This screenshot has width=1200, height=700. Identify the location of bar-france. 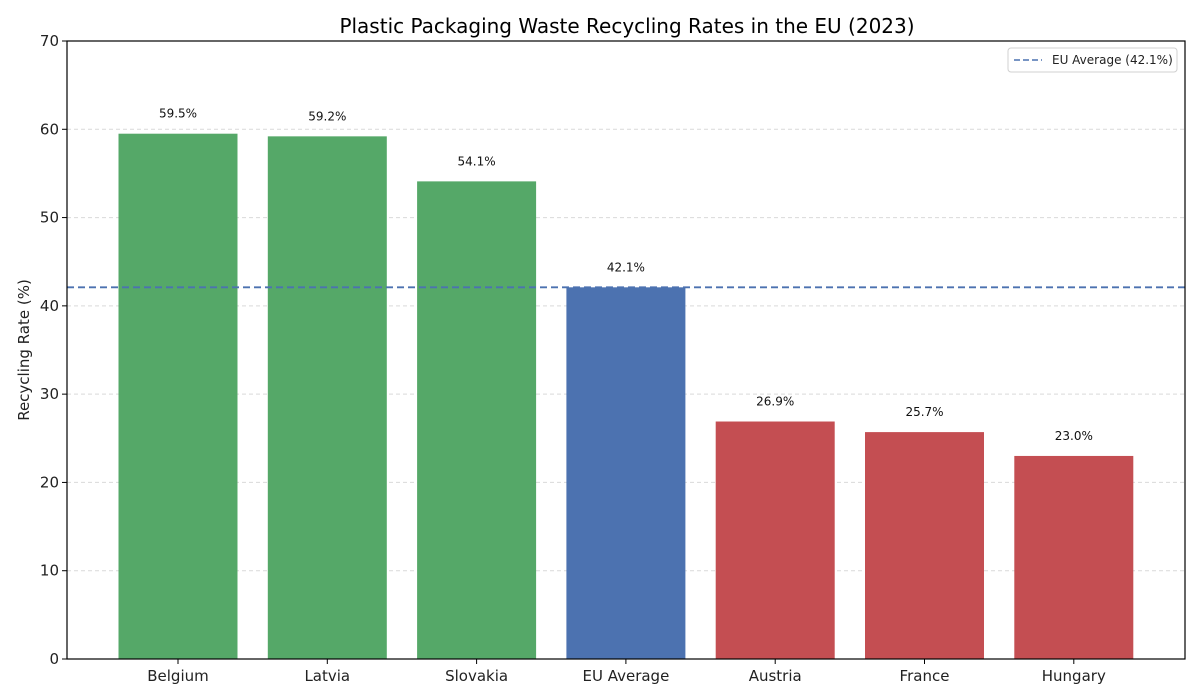
(924, 545).